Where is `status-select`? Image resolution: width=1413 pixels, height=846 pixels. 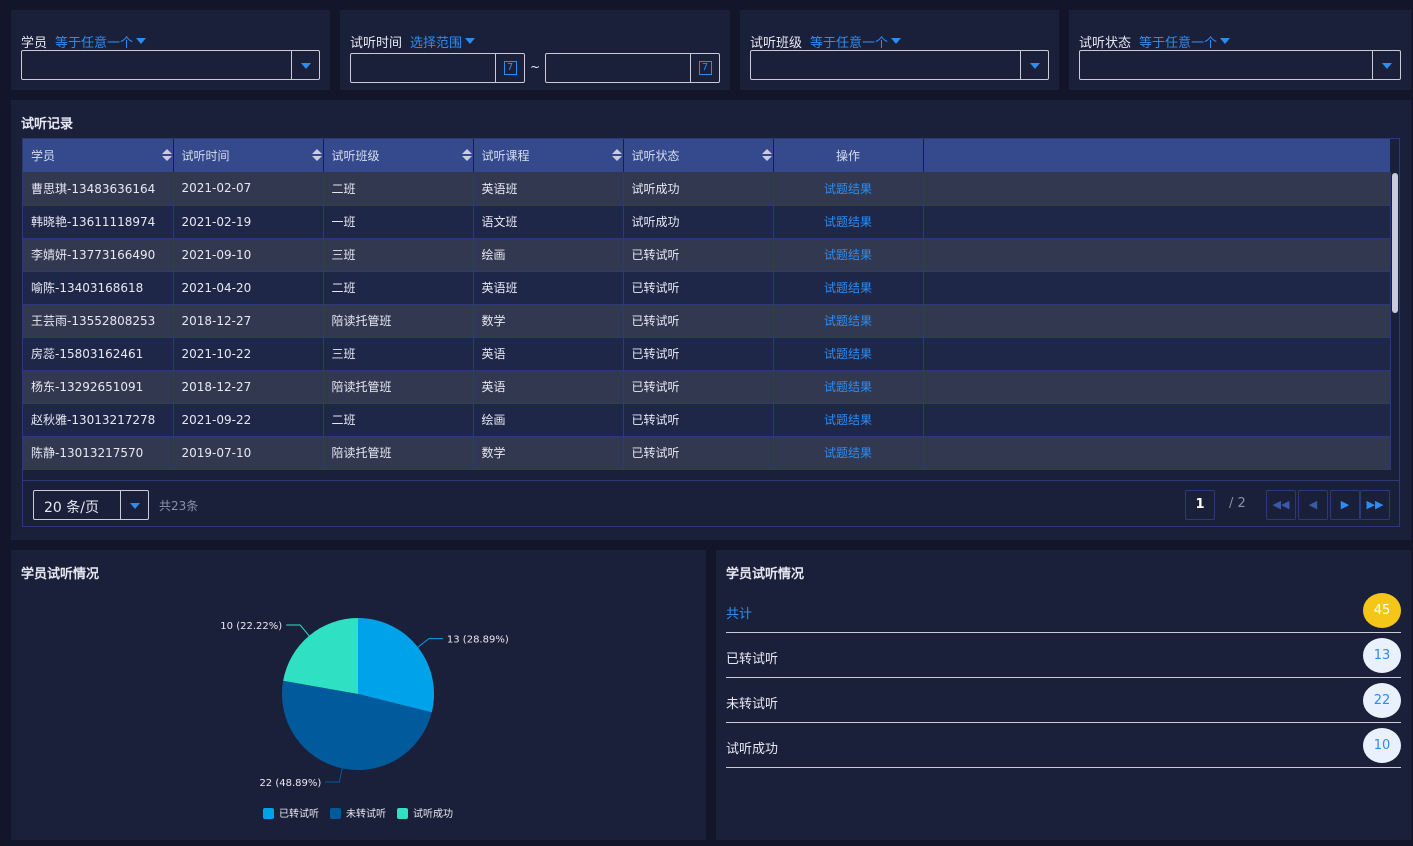 status-select is located at coordinates (1240, 65).